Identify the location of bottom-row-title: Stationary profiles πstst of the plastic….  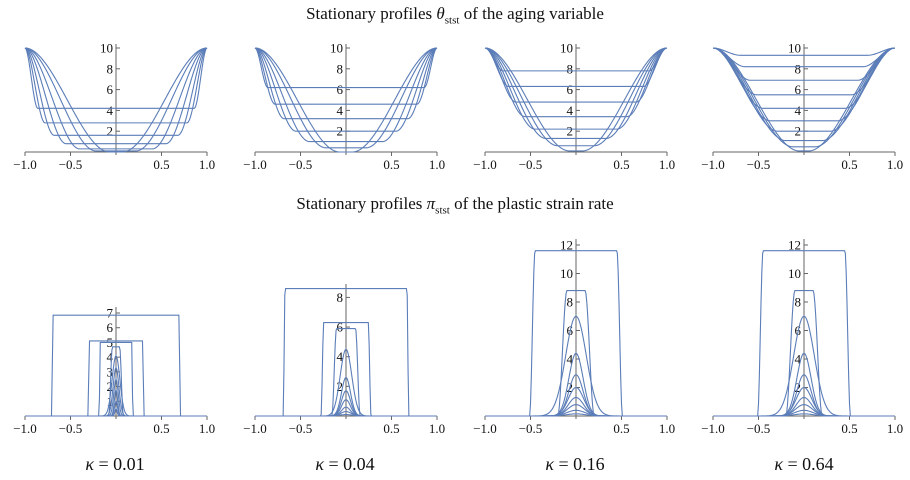
(455, 205).